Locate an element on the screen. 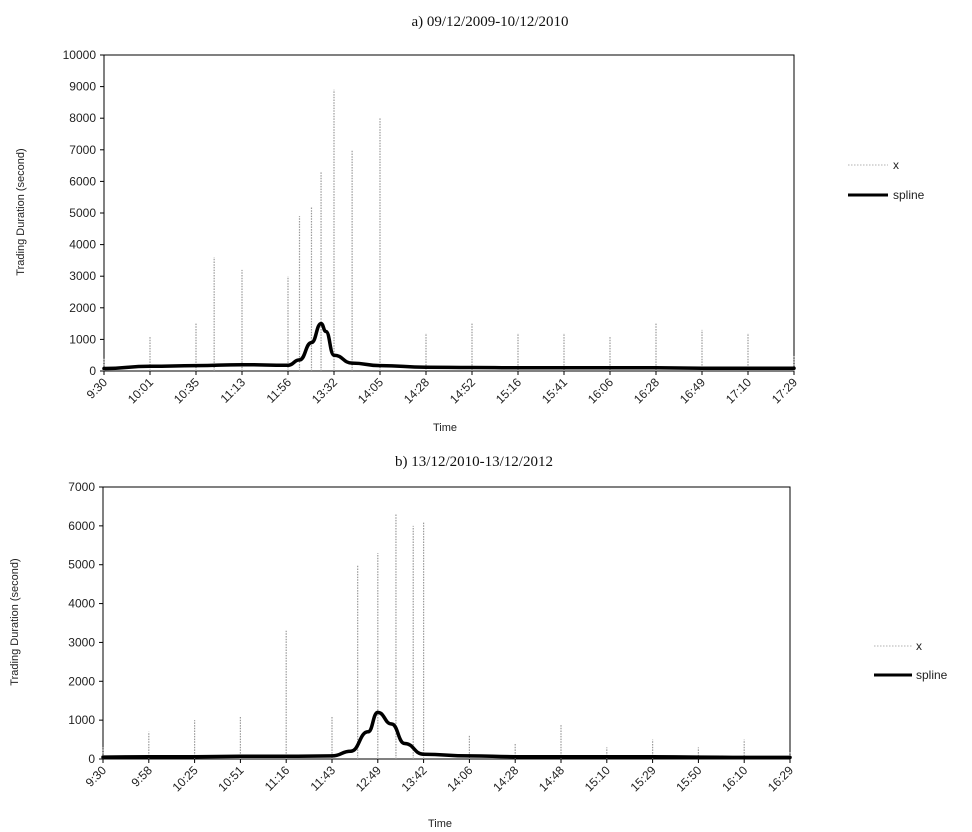 This screenshot has width=972, height=832. chart-b-legend: x spline is located at coordinates (911, 660).